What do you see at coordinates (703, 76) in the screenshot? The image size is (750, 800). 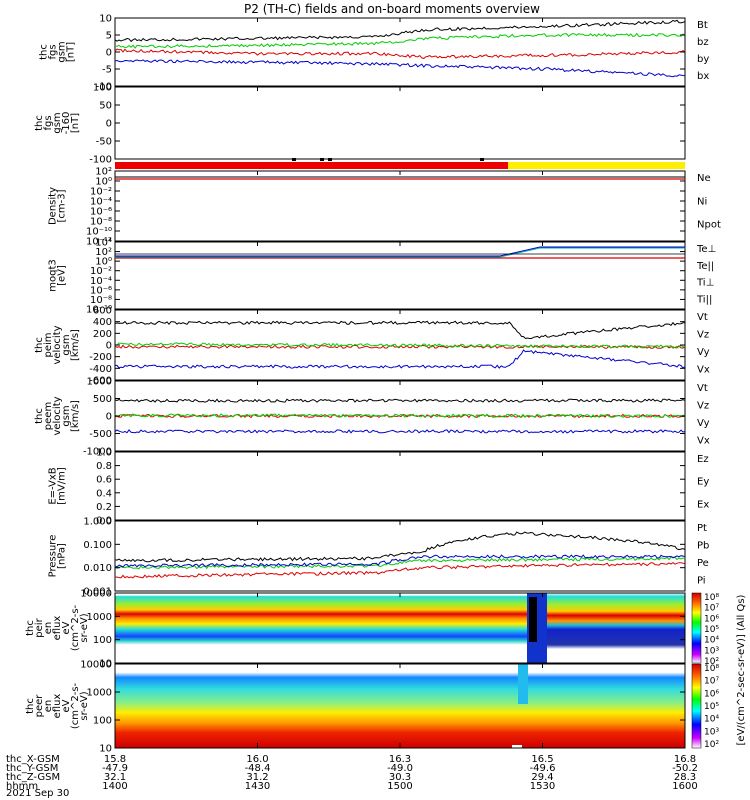 I see `legend-entry: bx` at bounding box center [703, 76].